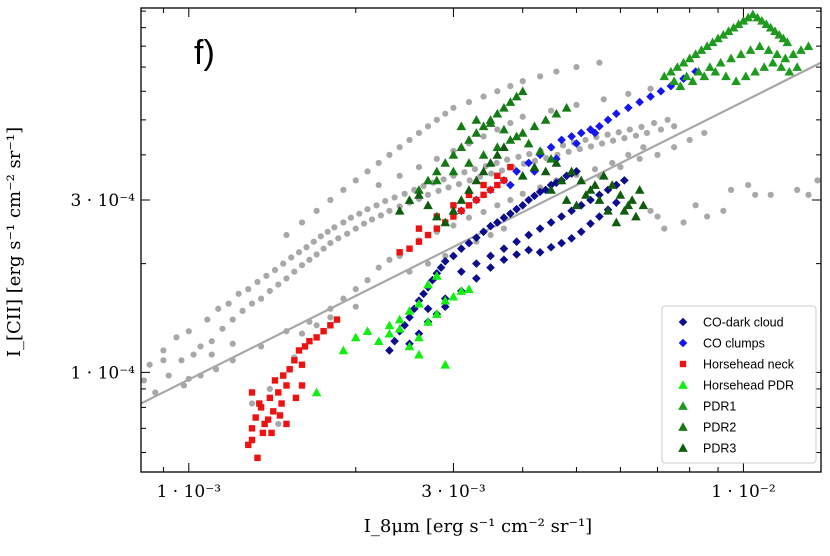 Image resolution: width=830 pixels, height=556 pixels. What do you see at coordinates (734, 344) in the screenshot?
I see `legend-label-co-clumps: CO clumps` at bounding box center [734, 344].